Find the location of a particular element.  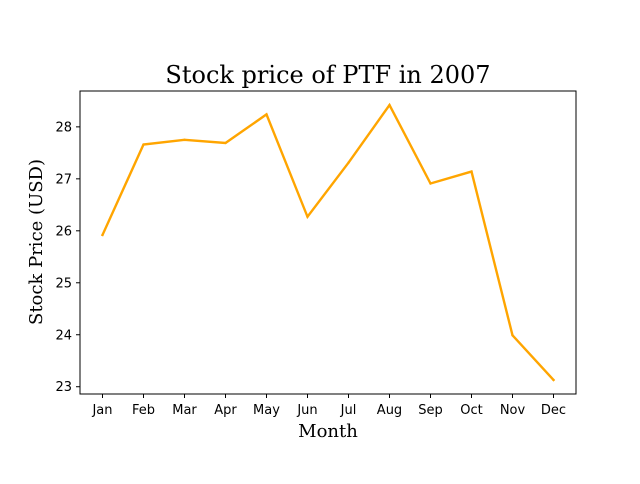

y-tick-label: 25 is located at coordinates (63, 283).